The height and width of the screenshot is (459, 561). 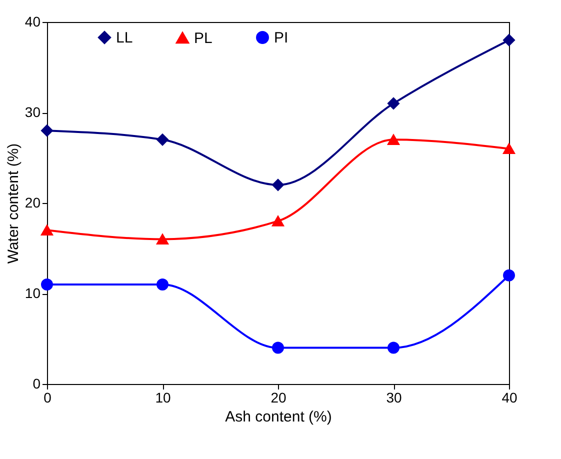 What do you see at coordinates (13, 203) in the screenshot?
I see `y-axis-title: Water content (%)` at bounding box center [13, 203].